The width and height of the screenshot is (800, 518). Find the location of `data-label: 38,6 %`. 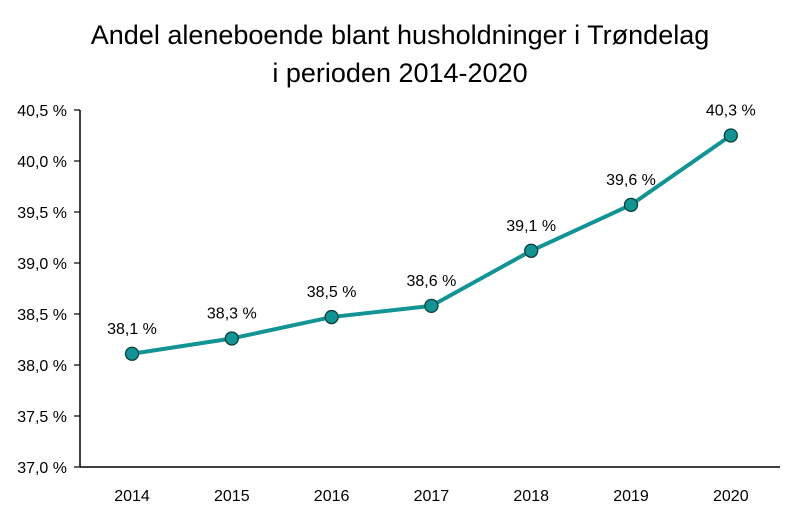

data-label: 38,6 % is located at coordinates (431, 281).